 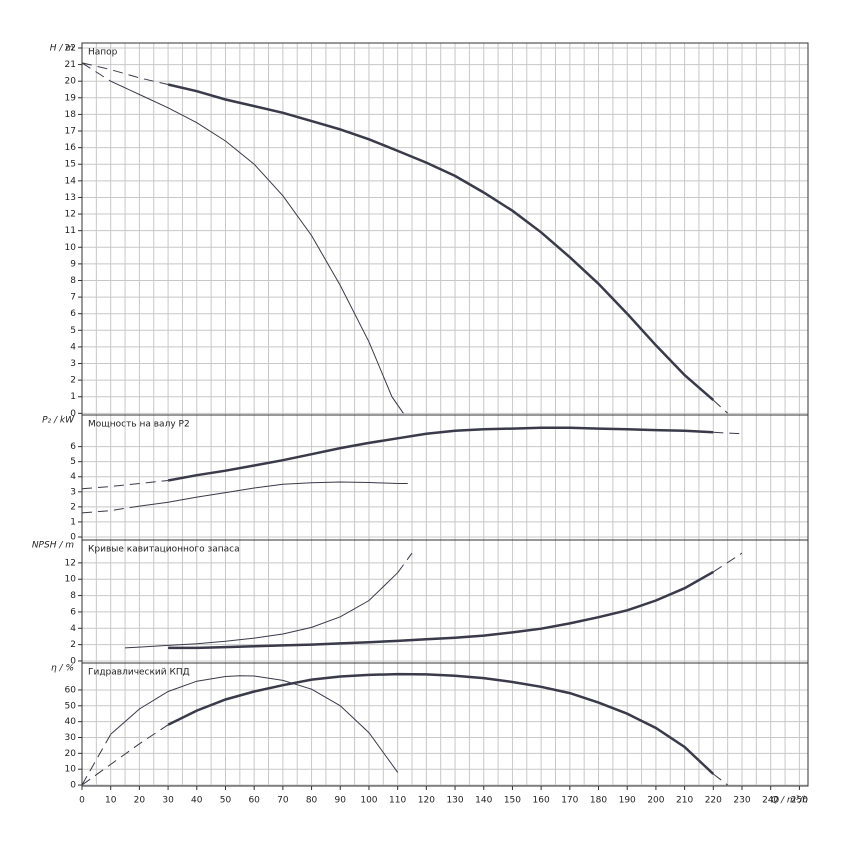 I want to click on x-tick-label: 120, so click(x=426, y=801).